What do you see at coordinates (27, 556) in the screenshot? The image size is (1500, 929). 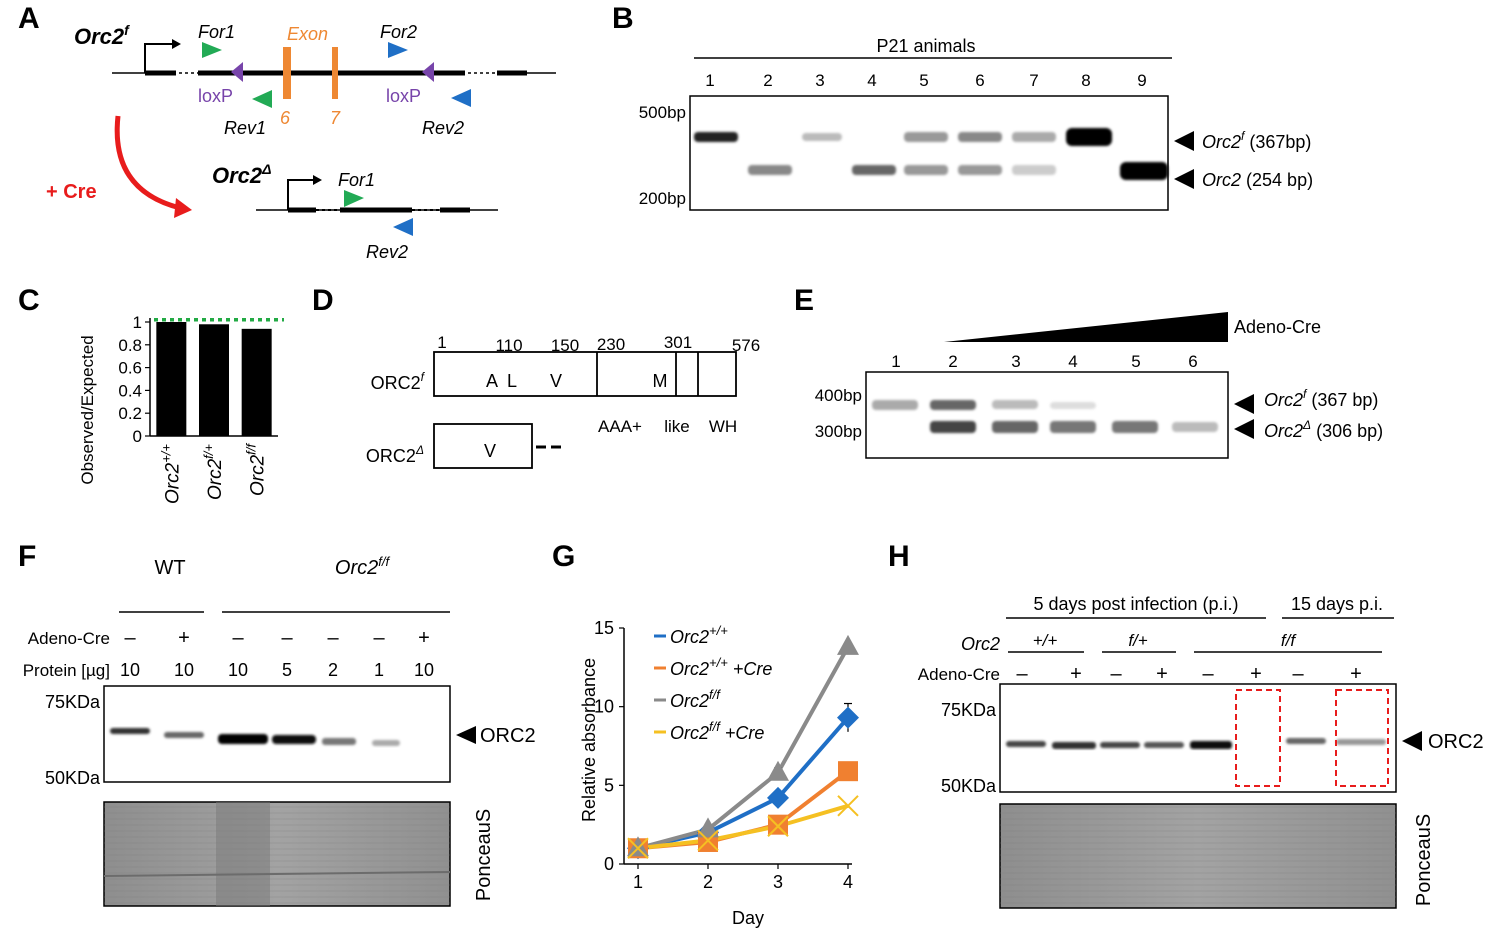 I see `panel-letter-f: F` at bounding box center [27, 556].